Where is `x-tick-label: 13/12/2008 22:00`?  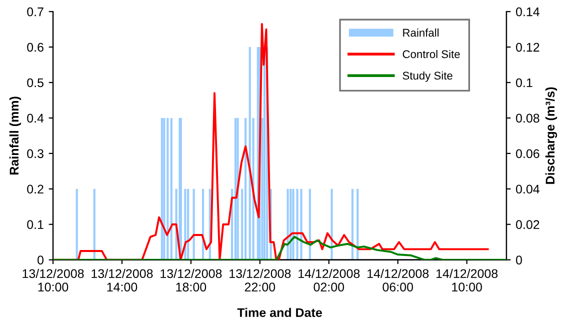 x-tick-label: 13/12/2008 22:00 is located at coordinates (260, 280).